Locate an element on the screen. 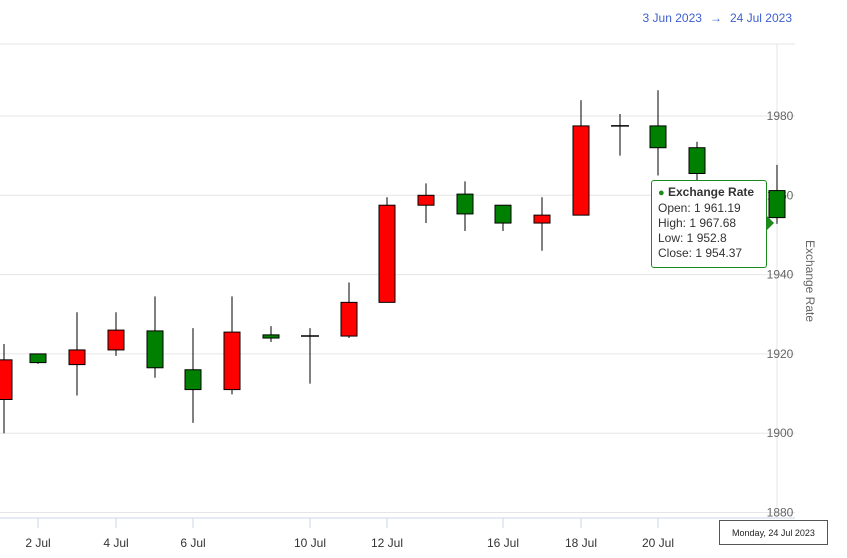 This screenshot has height=558, width=847. date-range-selector: 3 Jun 2023 → 24 Jul 2023 is located at coordinates (717, 18).